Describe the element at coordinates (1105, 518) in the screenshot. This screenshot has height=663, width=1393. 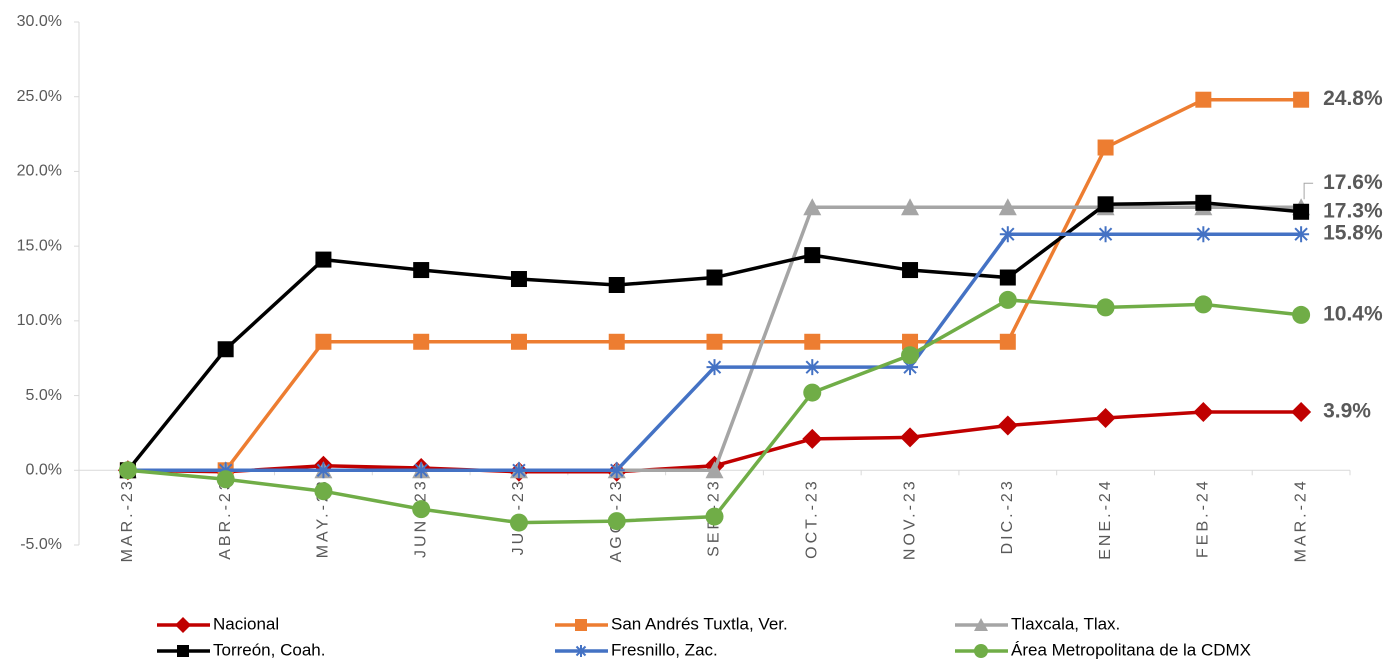
I see `x-tick-label: ENE.-24` at that location.